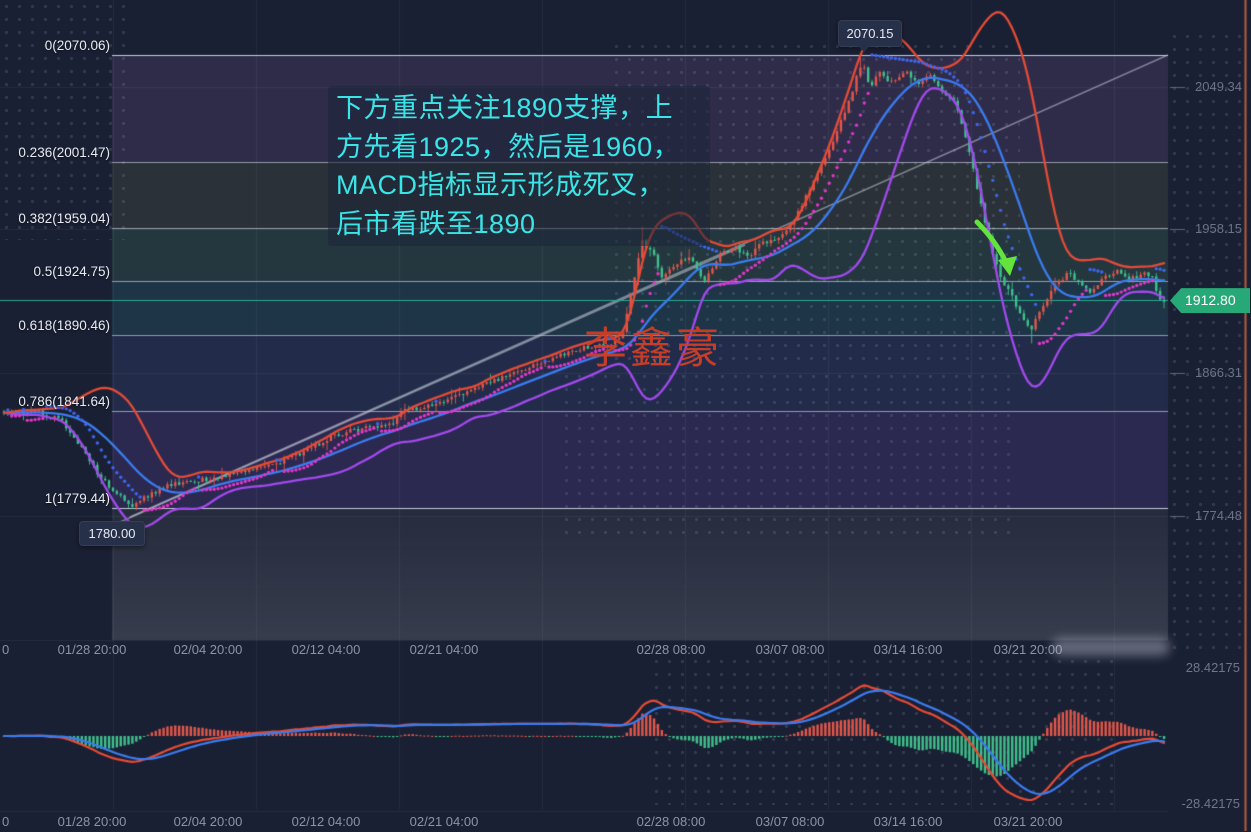  I want to click on macd-axis-label: 28.42175, so click(1212, 667).